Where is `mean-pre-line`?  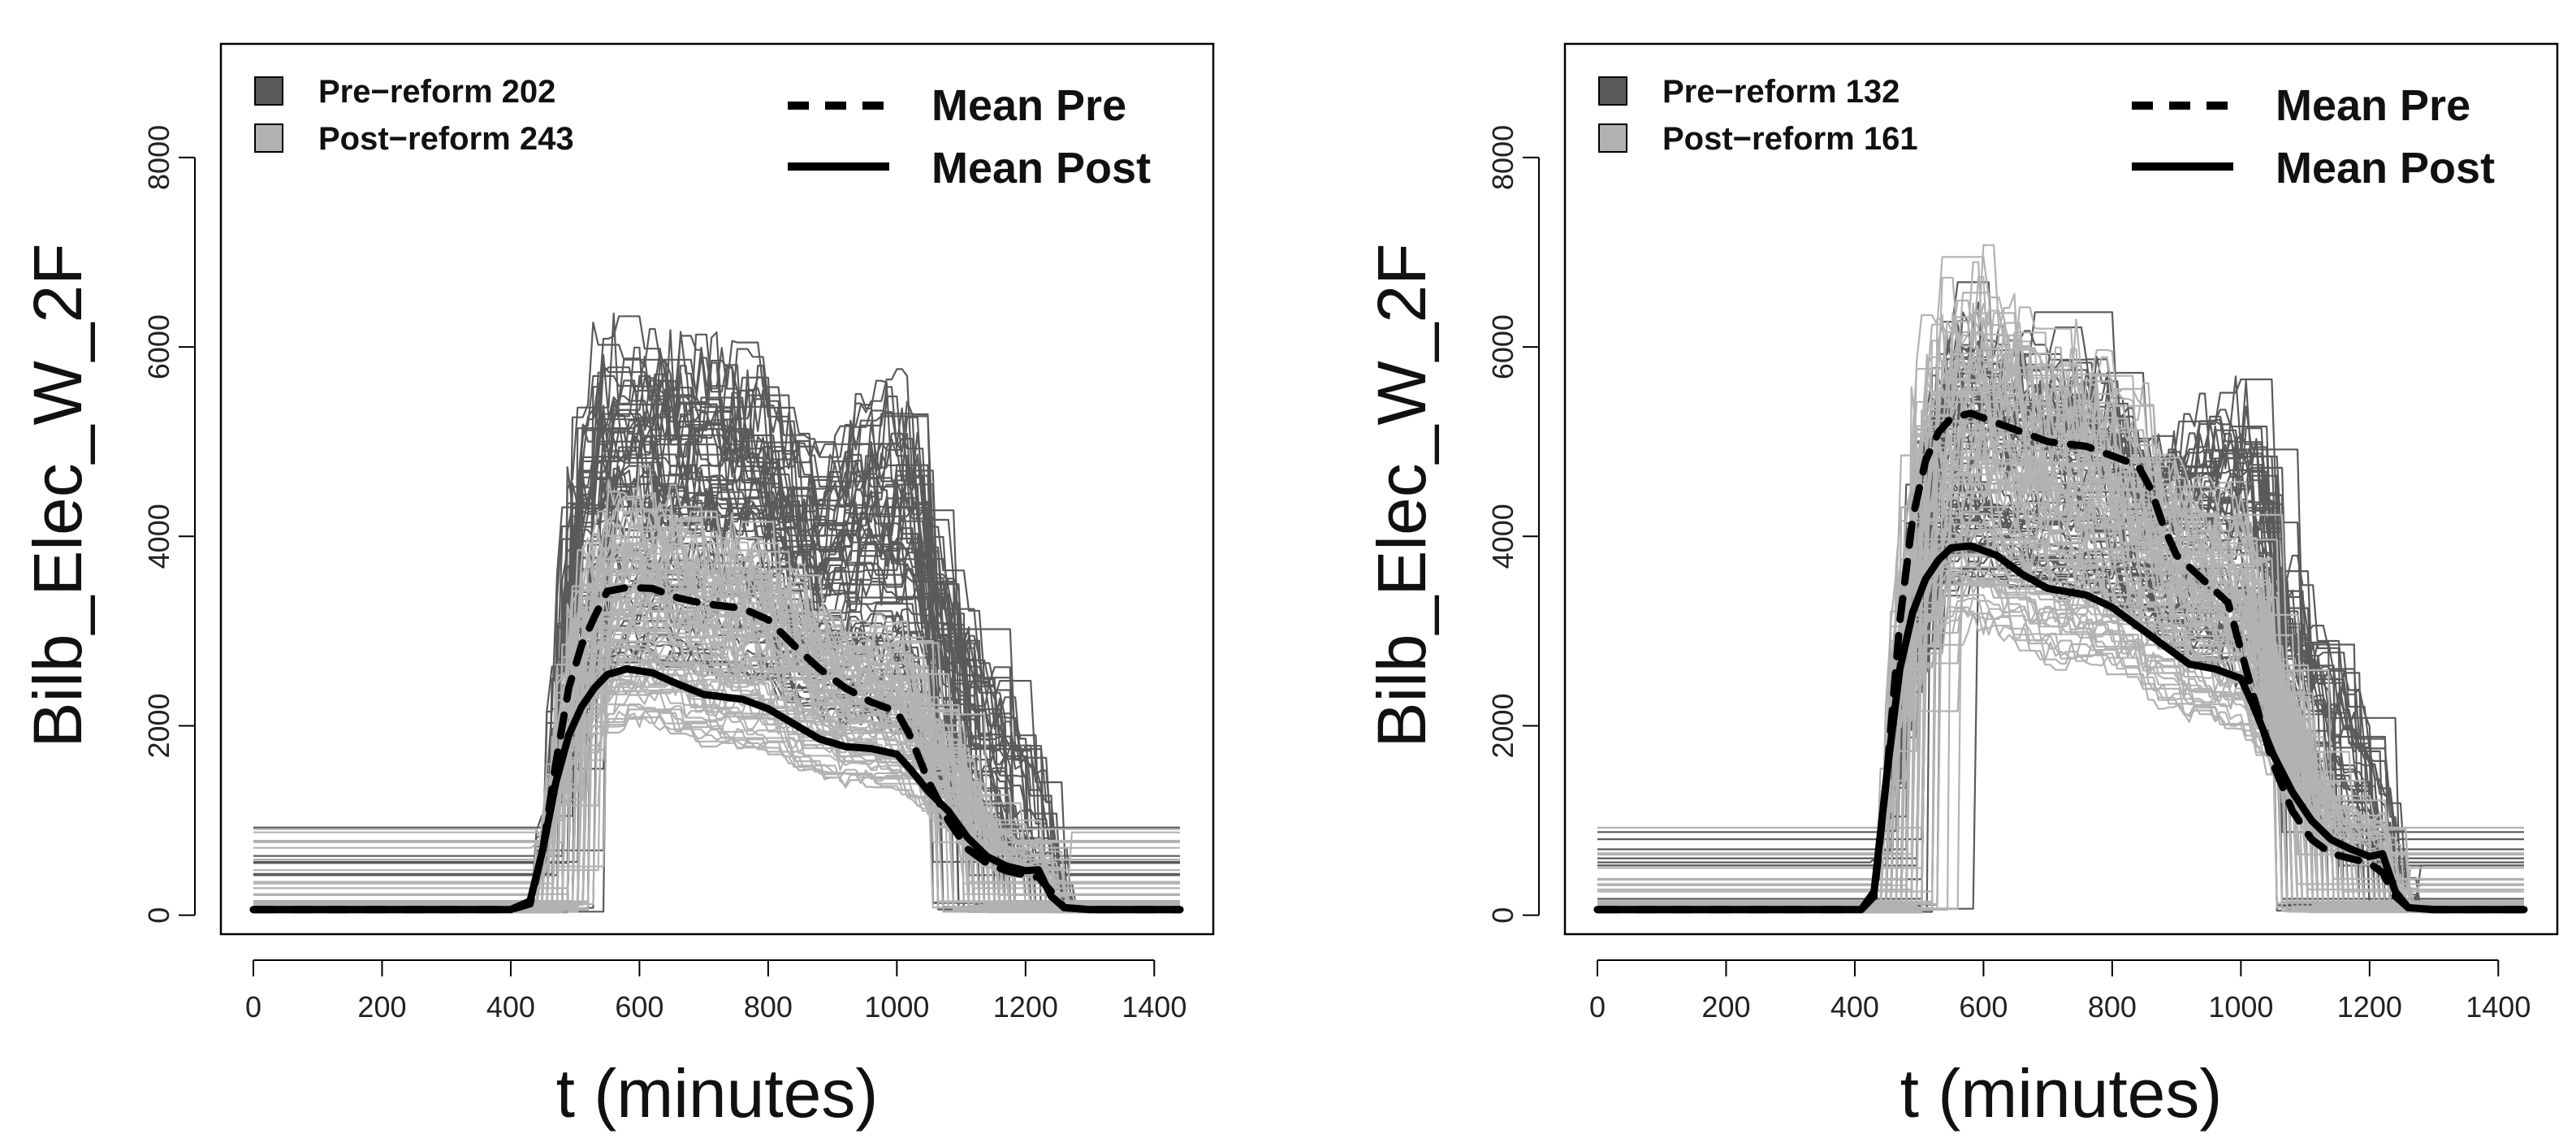 mean-pre-line is located at coordinates (717, 748).